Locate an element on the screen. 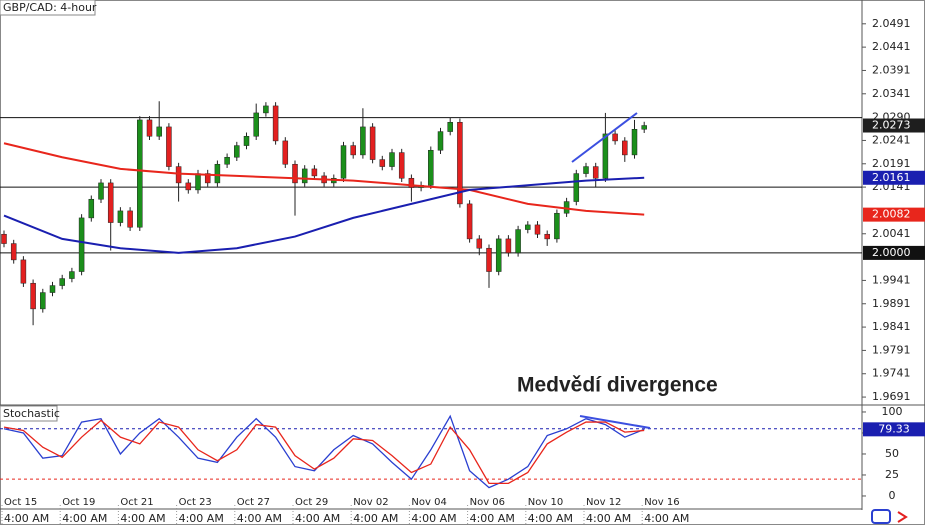  y-tick-label: 2.0391 is located at coordinates (891, 69).